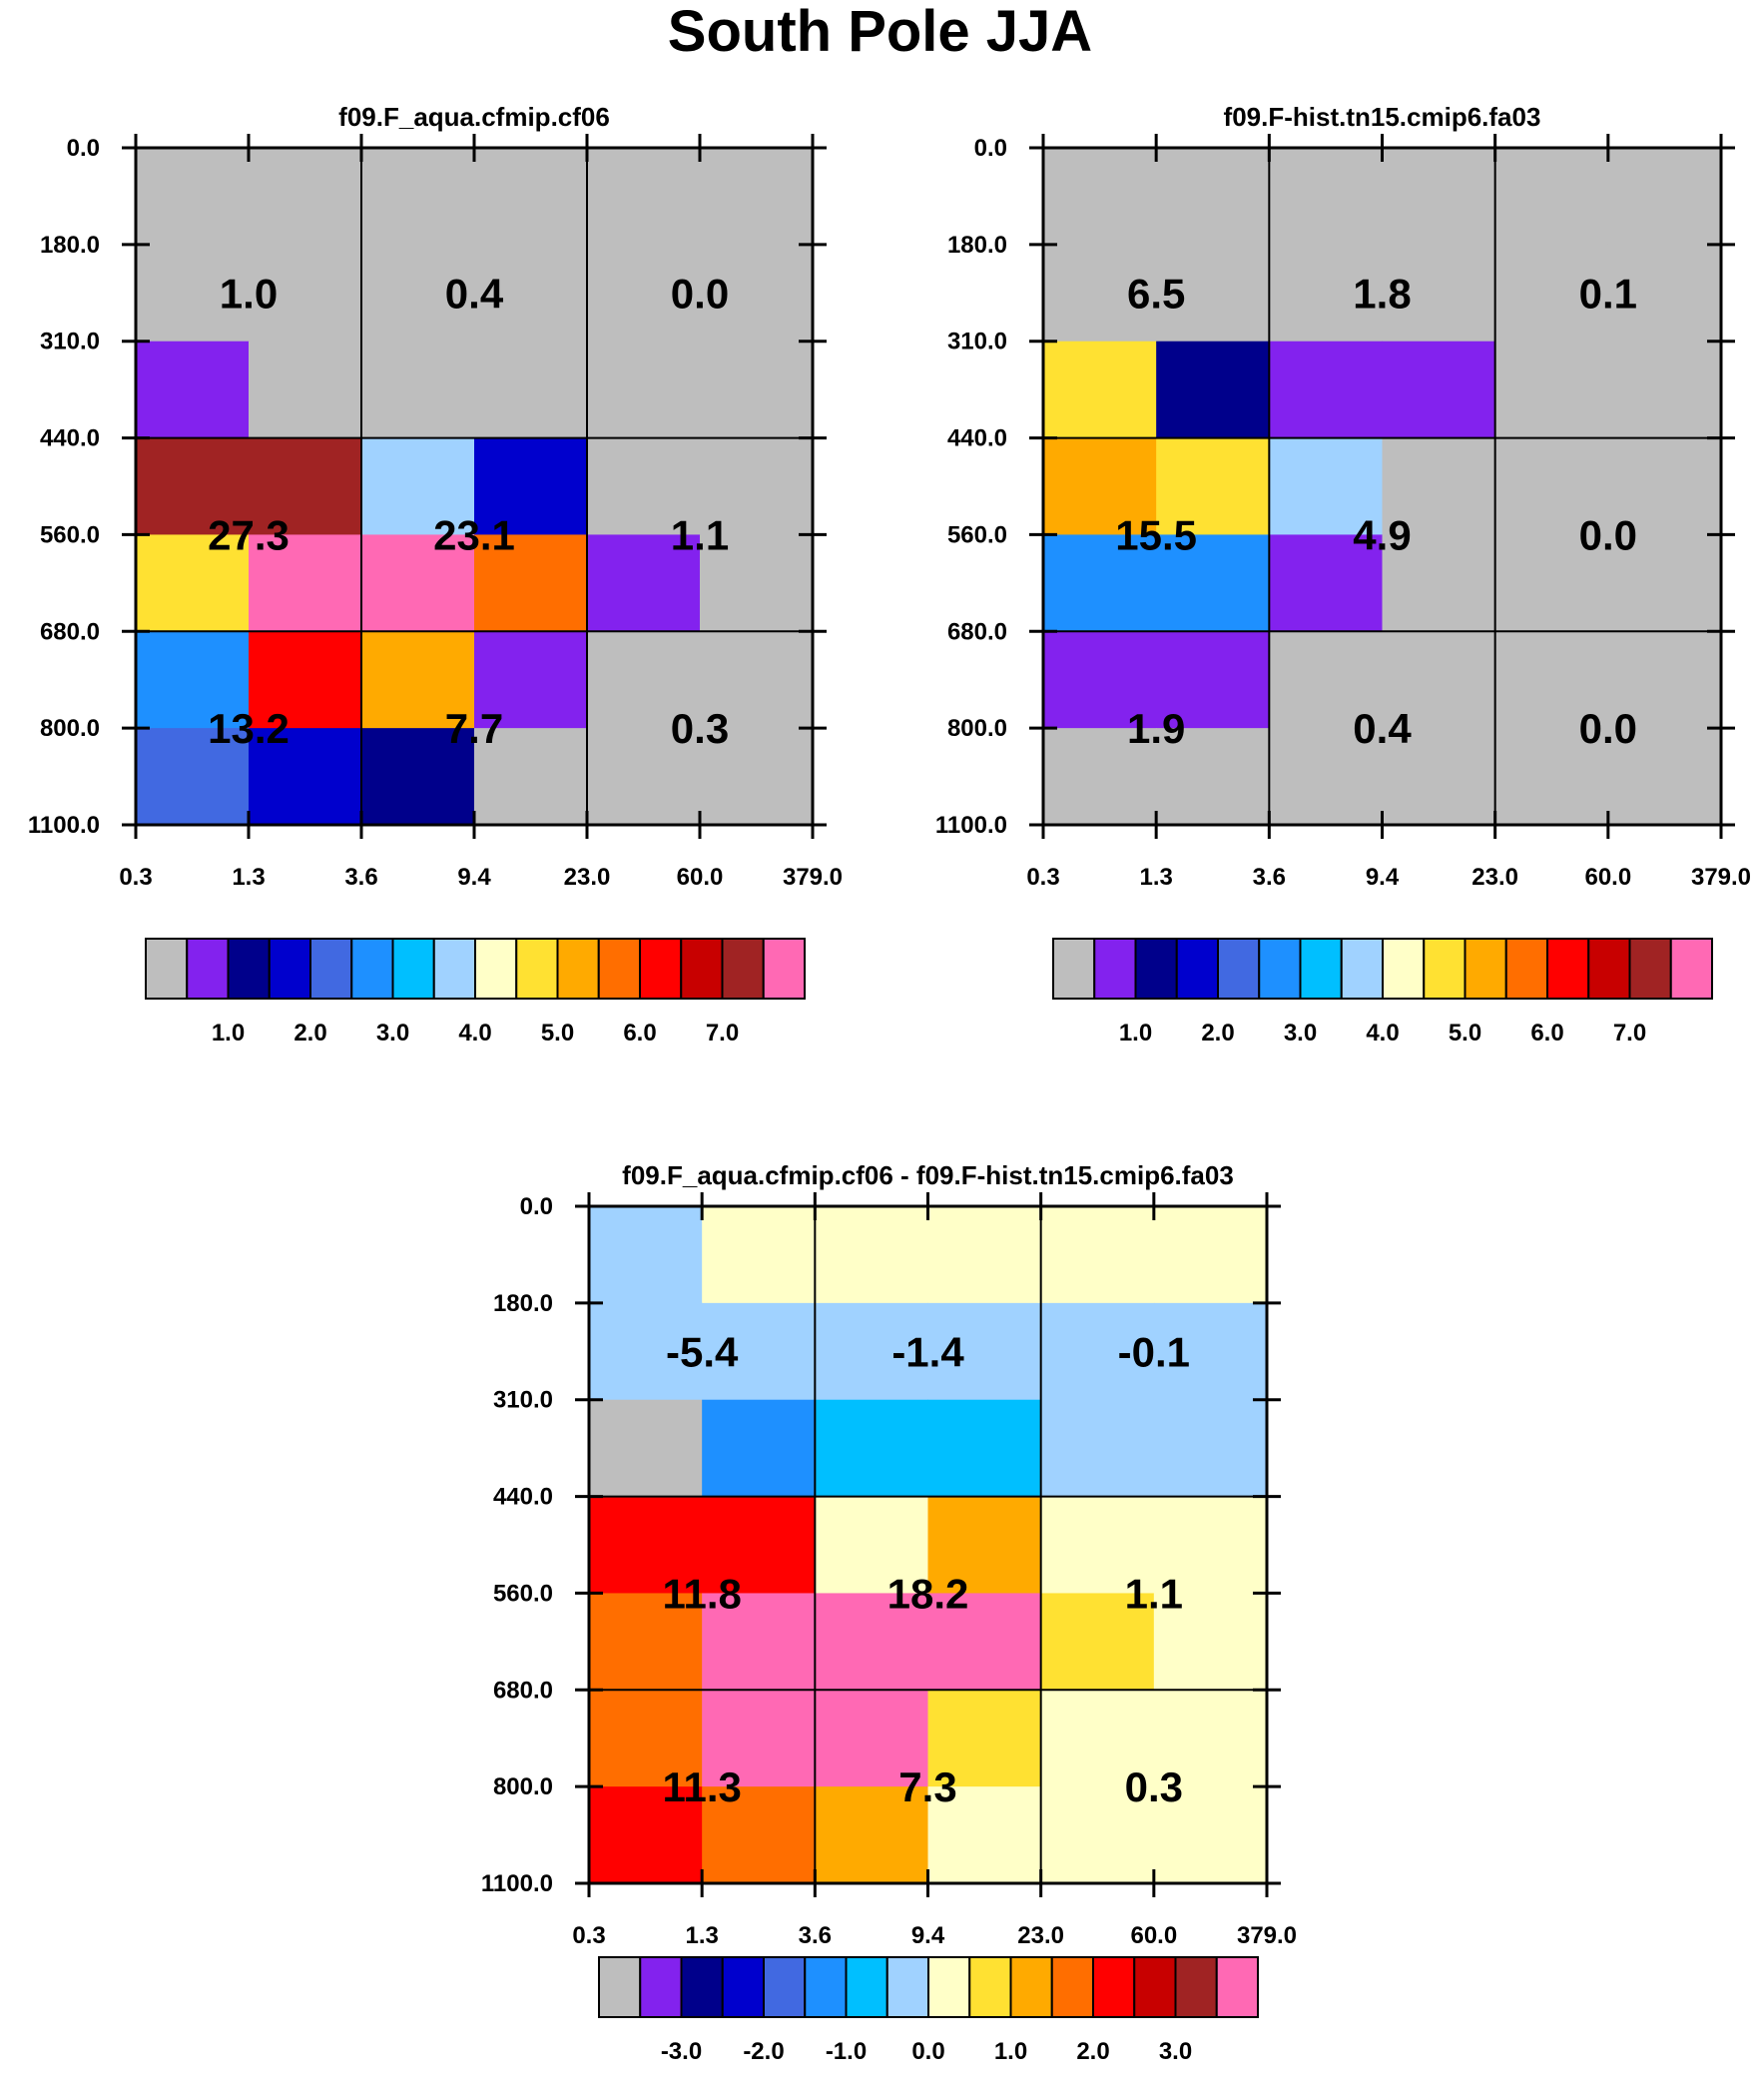 Image resolution: width=1760 pixels, height=2100 pixels. What do you see at coordinates (1156, 728) in the screenshot?
I see `block-value-label: 1.9` at bounding box center [1156, 728].